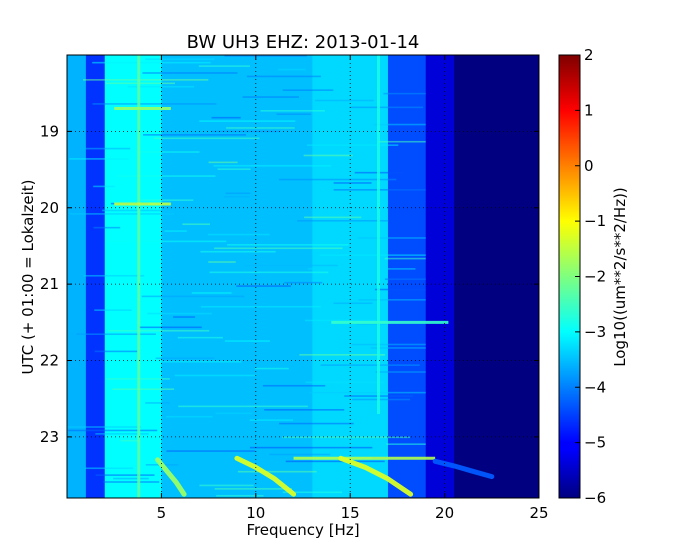  What do you see at coordinates (595, 387) in the screenshot?
I see `colorbar-tick-label: −4` at bounding box center [595, 387].